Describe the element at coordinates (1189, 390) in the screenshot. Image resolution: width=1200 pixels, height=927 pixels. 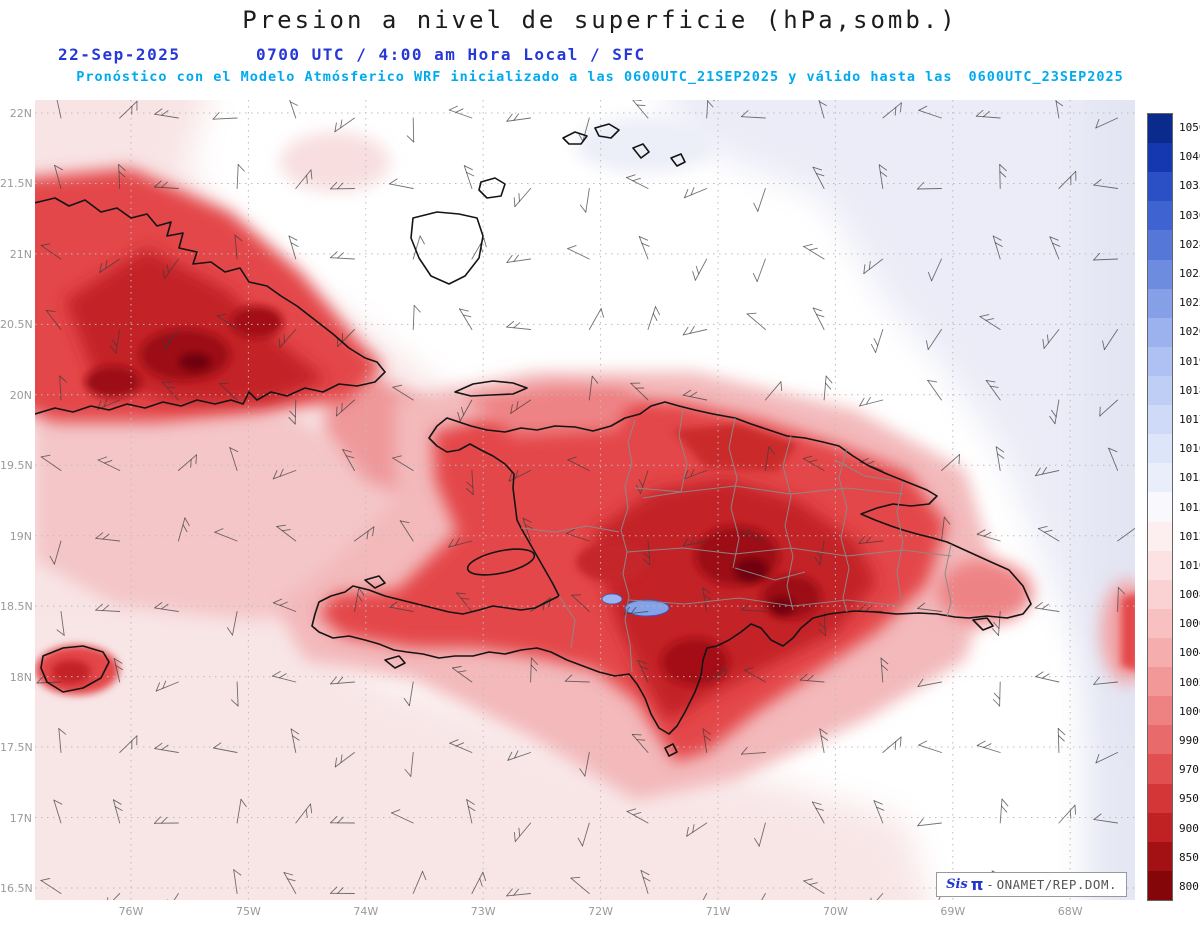
I see `colorbar-label: 1018` at that location.